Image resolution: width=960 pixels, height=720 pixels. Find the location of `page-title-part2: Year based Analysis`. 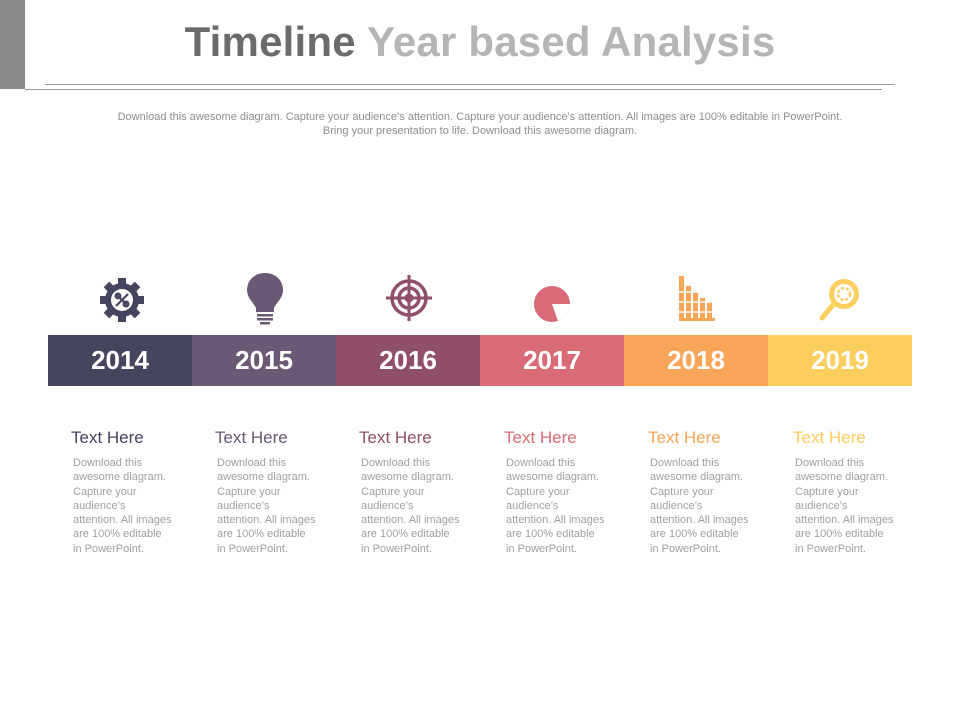

page-title-part2: Year based Analysis is located at coordinates (571, 41).